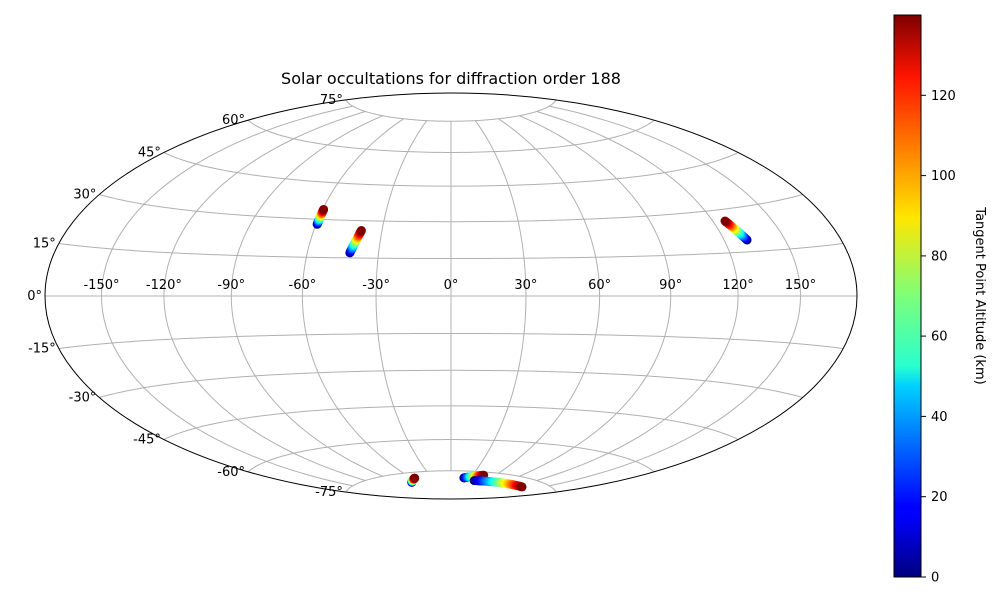 The height and width of the screenshot is (600, 1000). What do you see at coordinates (939, 417) in the screenshot?
I see `colorbar-tick-label: 40` at bounding box center [939, 417].